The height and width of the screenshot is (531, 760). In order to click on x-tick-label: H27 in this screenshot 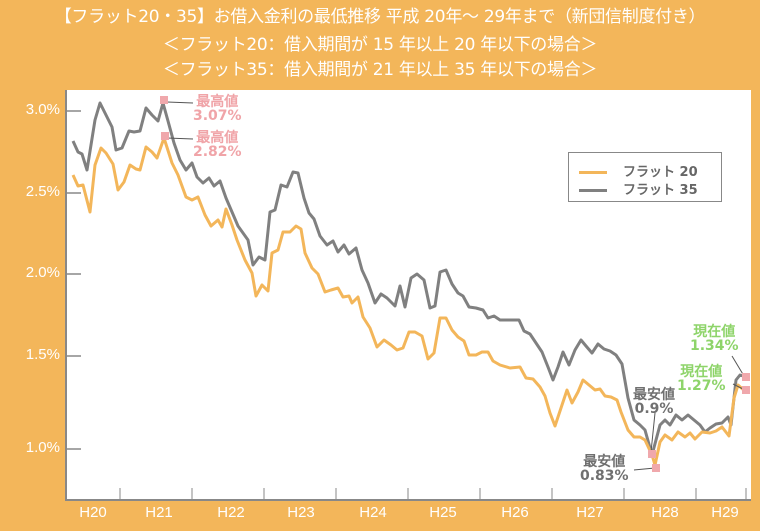, I will do `click(590, 512)`.